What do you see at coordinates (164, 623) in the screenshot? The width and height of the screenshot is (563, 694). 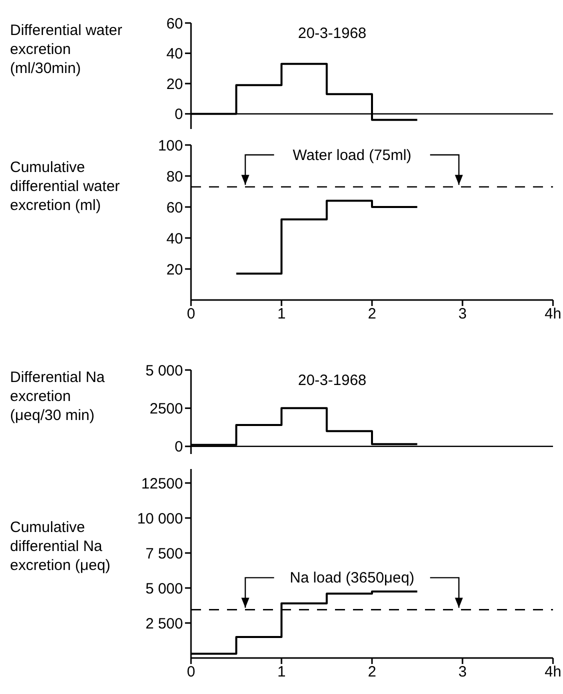 I see `y-tick-label: 2 500` at bounding box center [164, 623].